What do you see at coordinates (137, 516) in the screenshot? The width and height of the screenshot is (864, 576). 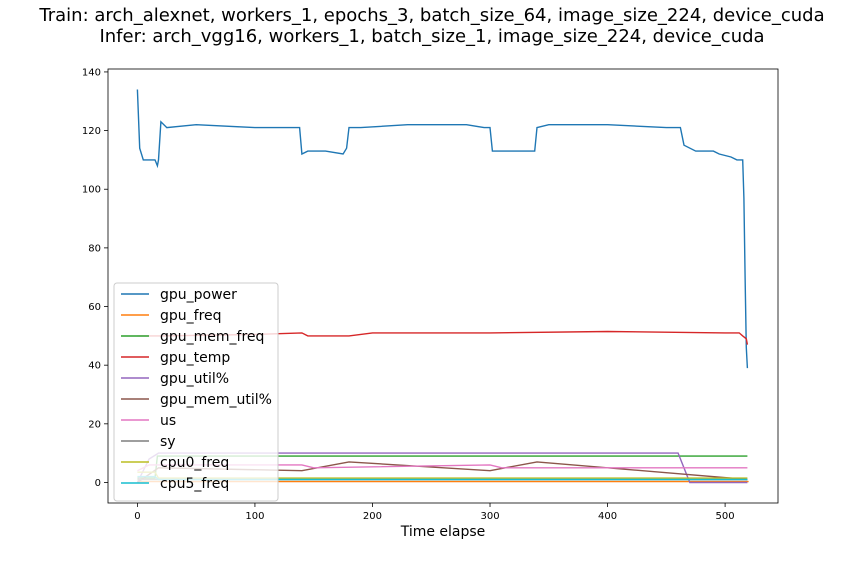 I see `x-tick-label: 0` at bounding box center [137, 516].